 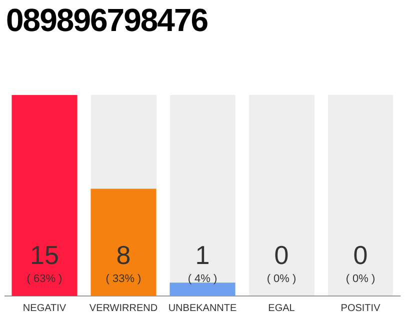 What do you see at coordinates (124, 262) in the screenshot?
I see `data-label: 8 ( 33% )` at bounding box center [124, 262].